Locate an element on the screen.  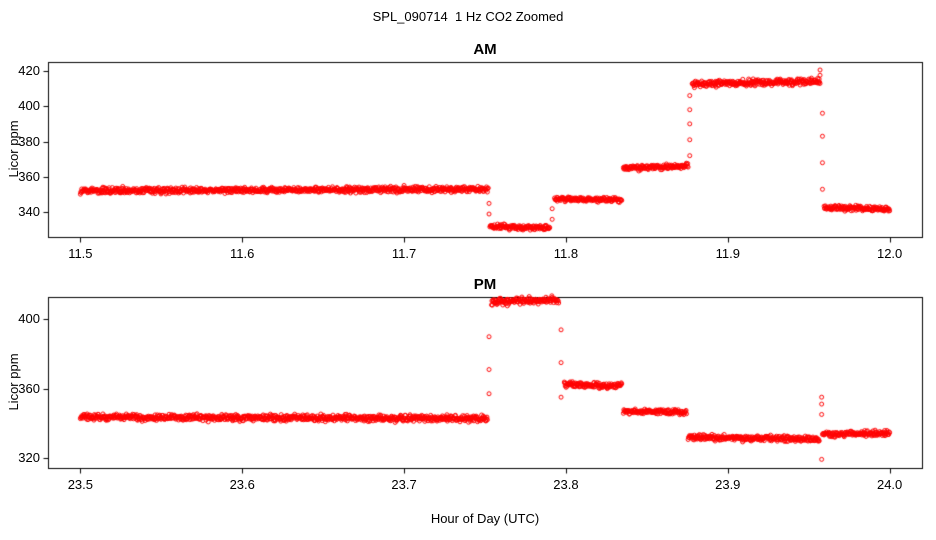
figure-title: SPL_090714 1 Hz CO2 Zoomed is located at coordinates (468, 16).